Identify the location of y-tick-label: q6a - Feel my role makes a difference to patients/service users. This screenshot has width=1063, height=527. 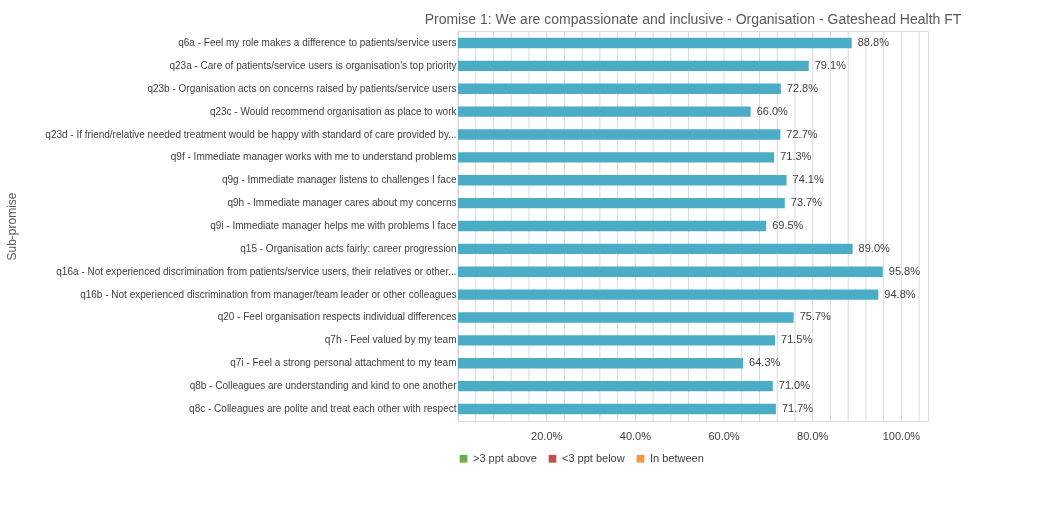
(317, 43).